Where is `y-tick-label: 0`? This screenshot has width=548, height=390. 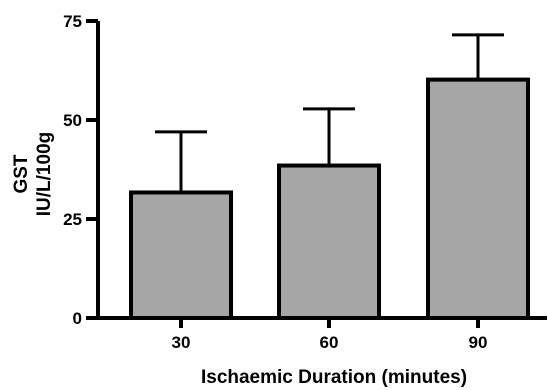 y-tick-label: 0 is located at coordinates (77, 318).